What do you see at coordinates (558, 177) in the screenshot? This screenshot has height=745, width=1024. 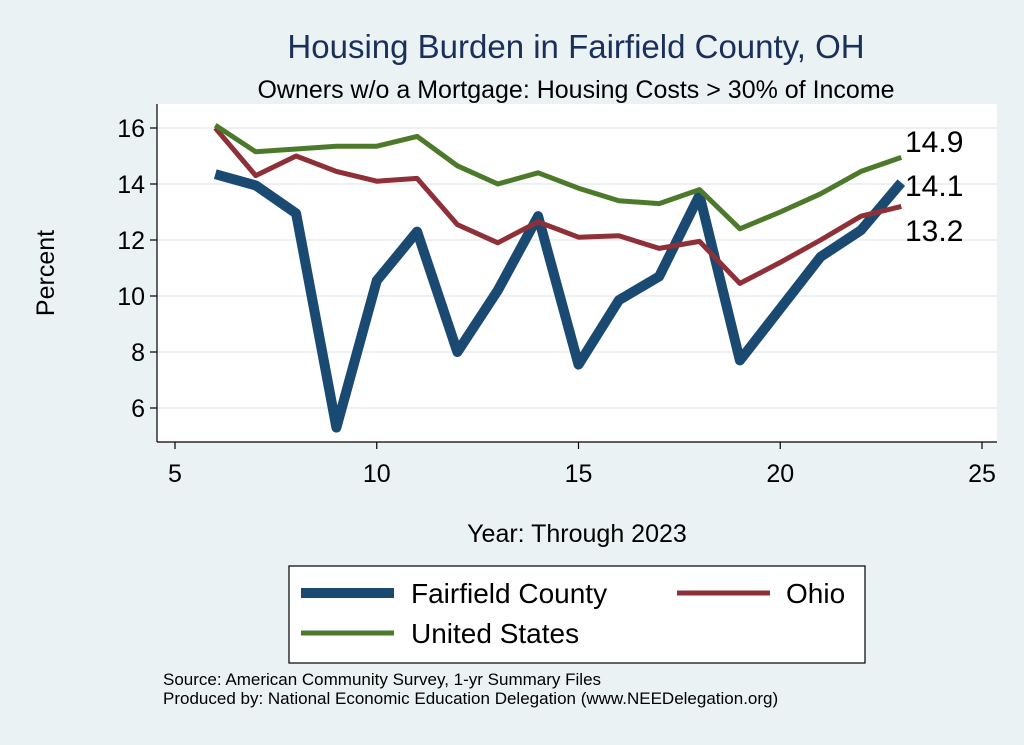 I see `series-line-us` at bounding box center [558, 177].